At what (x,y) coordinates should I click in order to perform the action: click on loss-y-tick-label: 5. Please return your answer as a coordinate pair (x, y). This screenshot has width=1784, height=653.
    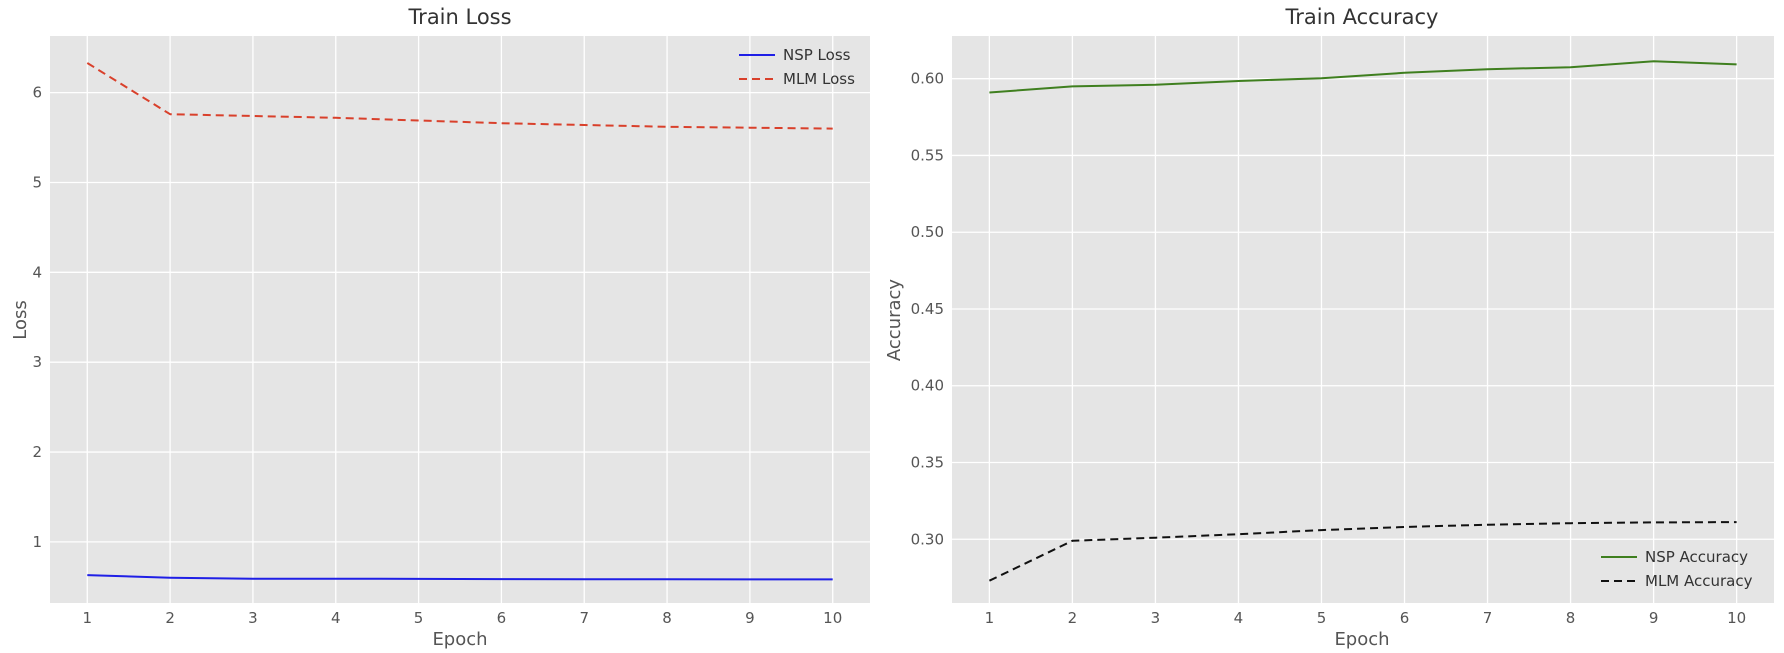
    Looking at the image, I should click on (37, 182).